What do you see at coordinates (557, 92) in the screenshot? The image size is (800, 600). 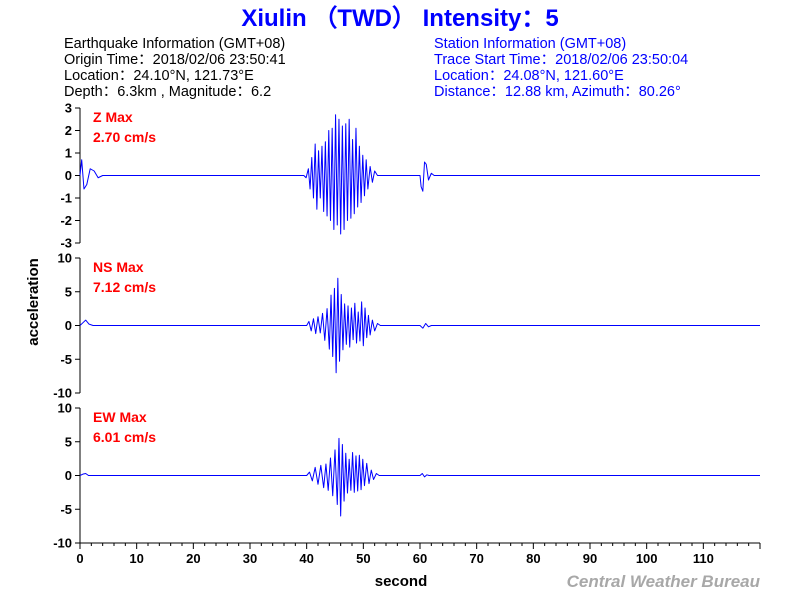 I see `station-distance-azimuth: Distance：12.88 km, Azimuth：80.26°` at bounding box center [557, 92].